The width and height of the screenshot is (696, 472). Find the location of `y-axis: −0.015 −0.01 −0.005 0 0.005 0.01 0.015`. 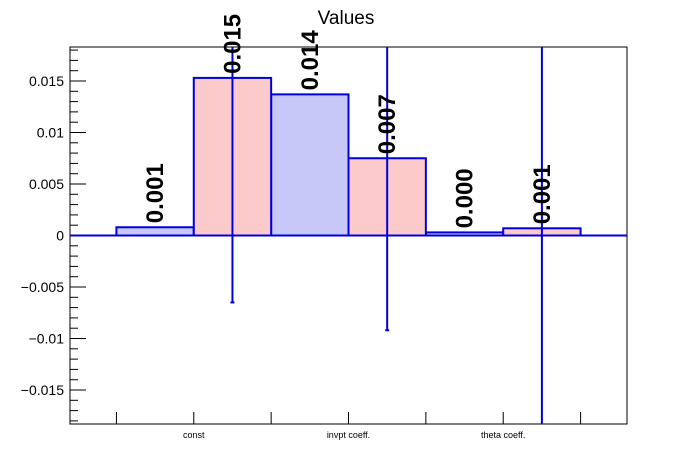

y-axis: −0.015 −0.01 −0.005 0 0.005 0.01 0.015 is located at coordinates (53, 235).